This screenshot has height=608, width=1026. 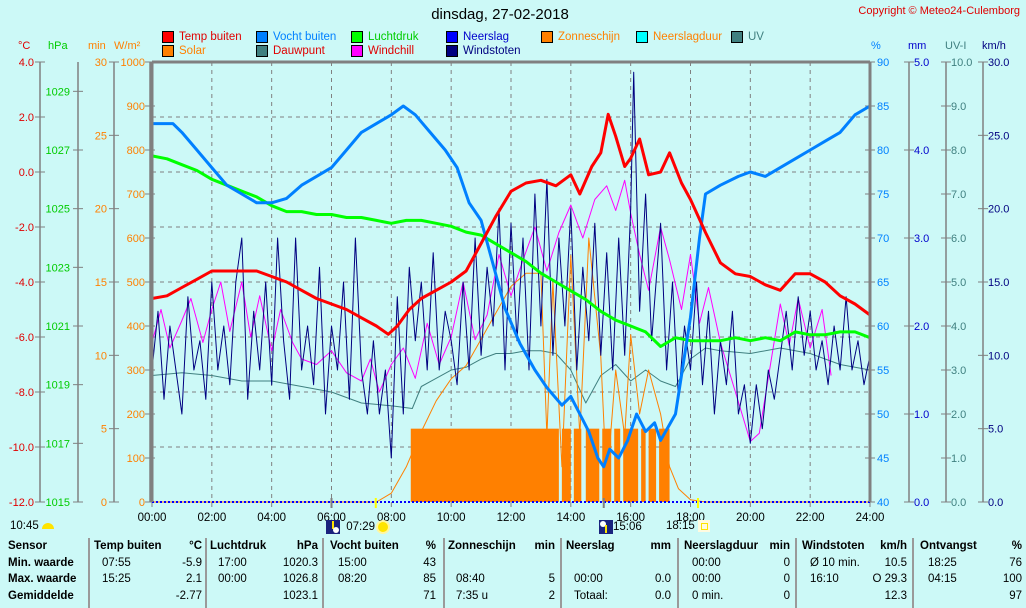 I want to click on legend-label: Windstoten, so click(x=492, y=51).